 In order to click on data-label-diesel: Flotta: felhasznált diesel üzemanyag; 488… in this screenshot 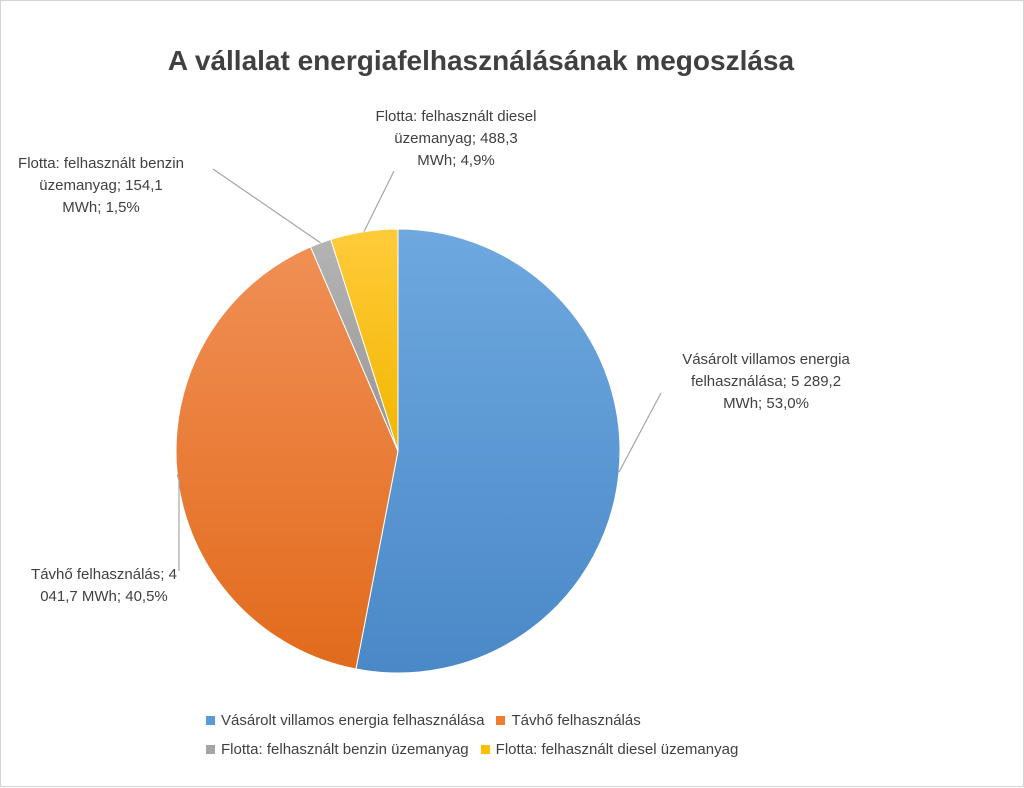, I will do `click(456, 139)`.